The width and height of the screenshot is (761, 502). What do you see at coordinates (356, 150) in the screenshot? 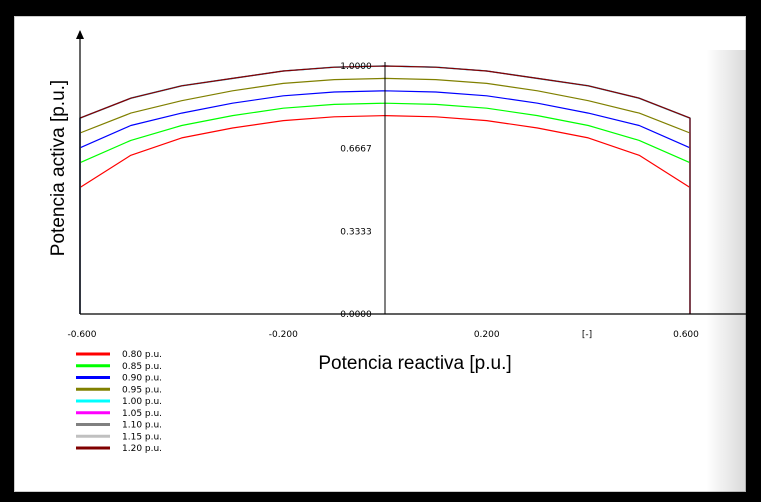
I see `y-tick-label-2: 0.6667` at bounding box center [356, 150].